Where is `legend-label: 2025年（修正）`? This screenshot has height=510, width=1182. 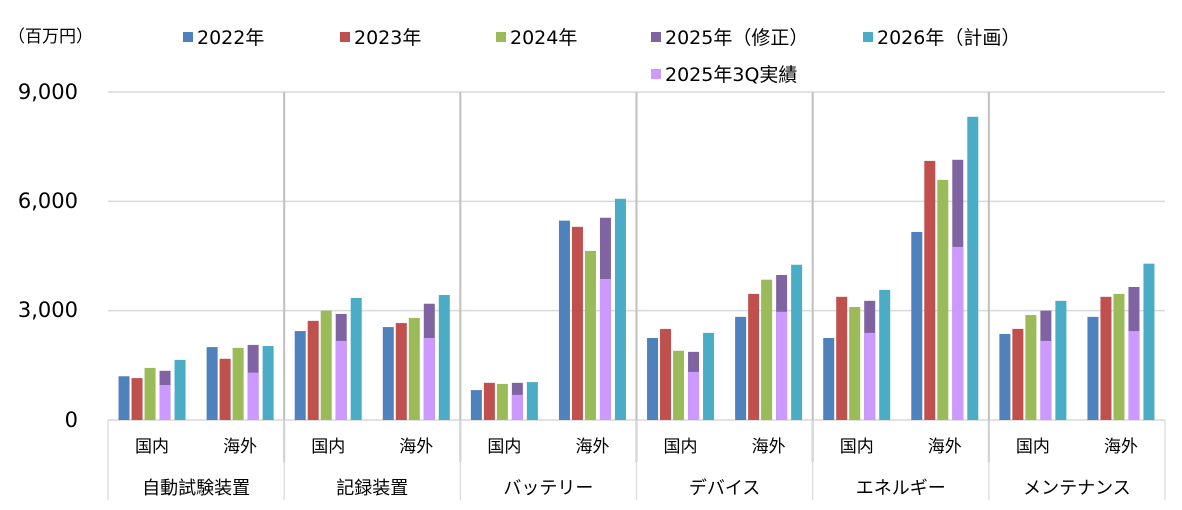
legend-label: 2025年（修正） is located at coordinates (737, 38).